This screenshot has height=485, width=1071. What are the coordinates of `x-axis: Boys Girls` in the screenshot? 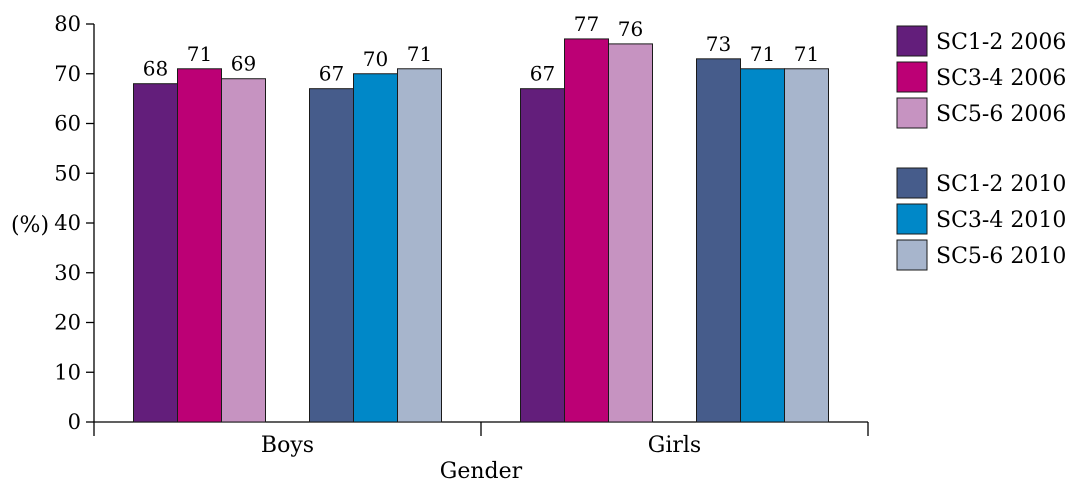 It's located at (481, 439).